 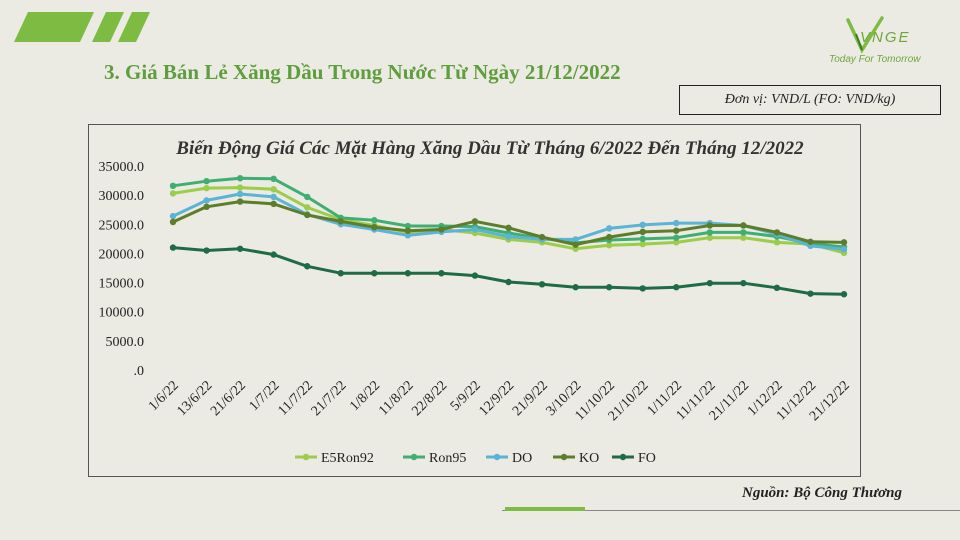 I want to click on x-tick-label: 21/6/22, so click(x=228, y=398).